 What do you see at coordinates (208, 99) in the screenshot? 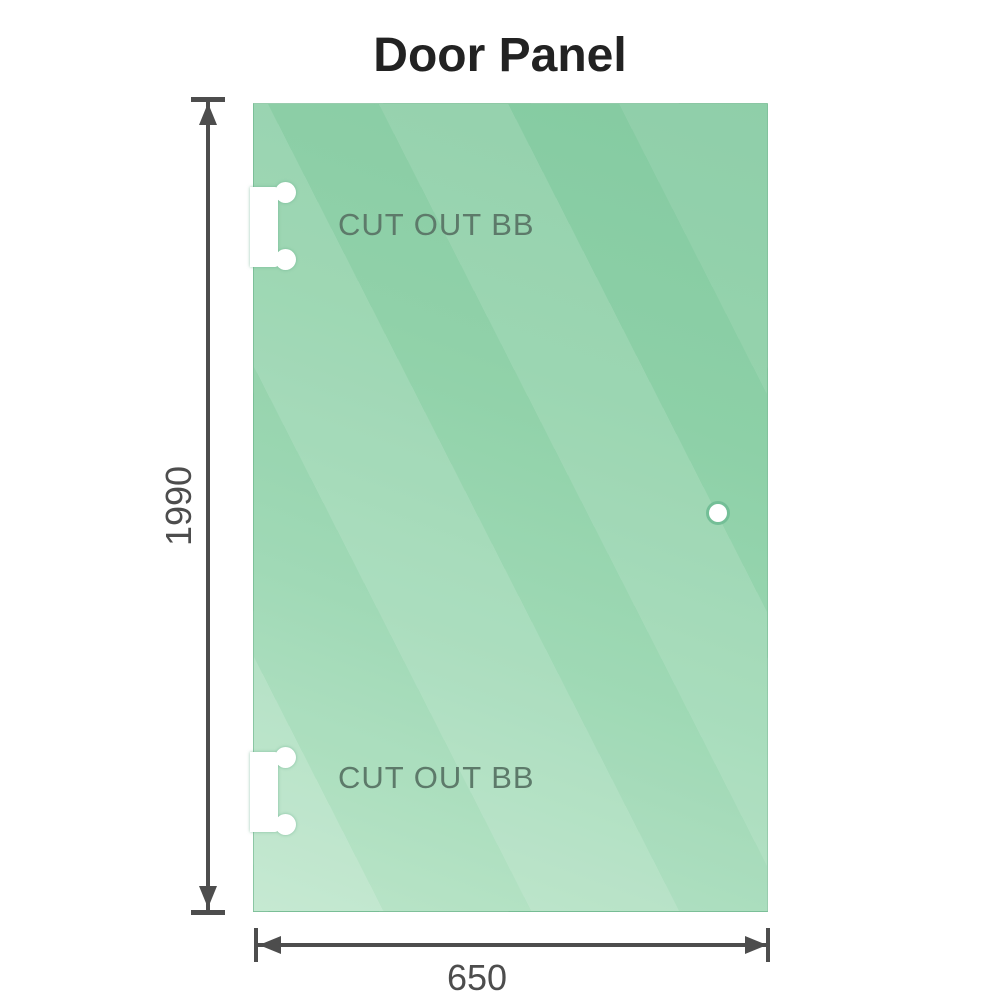
I see `extension-cap-top` at bounding box center [208, 99].